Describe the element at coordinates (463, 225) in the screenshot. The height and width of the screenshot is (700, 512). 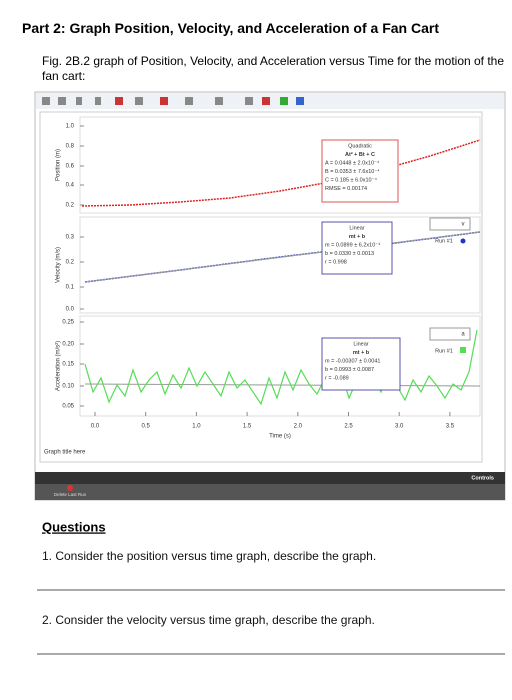
I see `legend-symbol: v` at that location.